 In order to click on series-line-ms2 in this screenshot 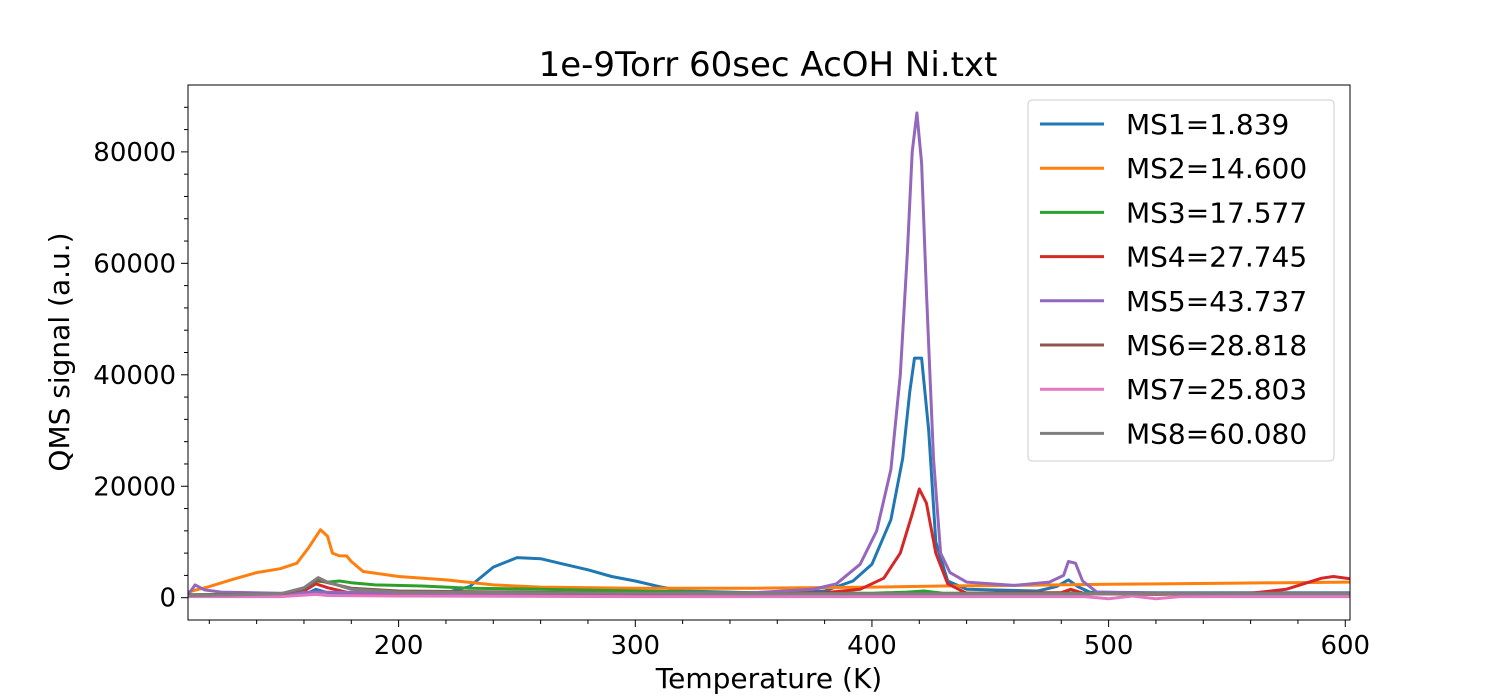, I will do `click(769, 561)`.